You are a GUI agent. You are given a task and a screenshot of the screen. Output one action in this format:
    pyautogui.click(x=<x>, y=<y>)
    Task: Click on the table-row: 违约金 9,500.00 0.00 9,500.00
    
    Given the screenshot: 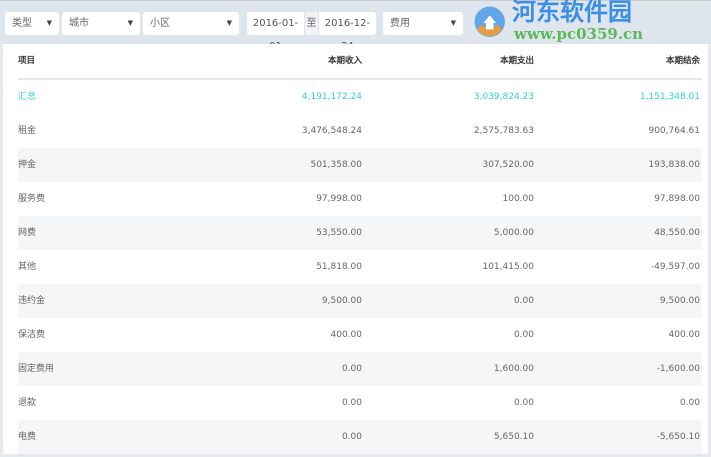 What is the action you would take?
    pyautogui.click(x=360, y=301)
    